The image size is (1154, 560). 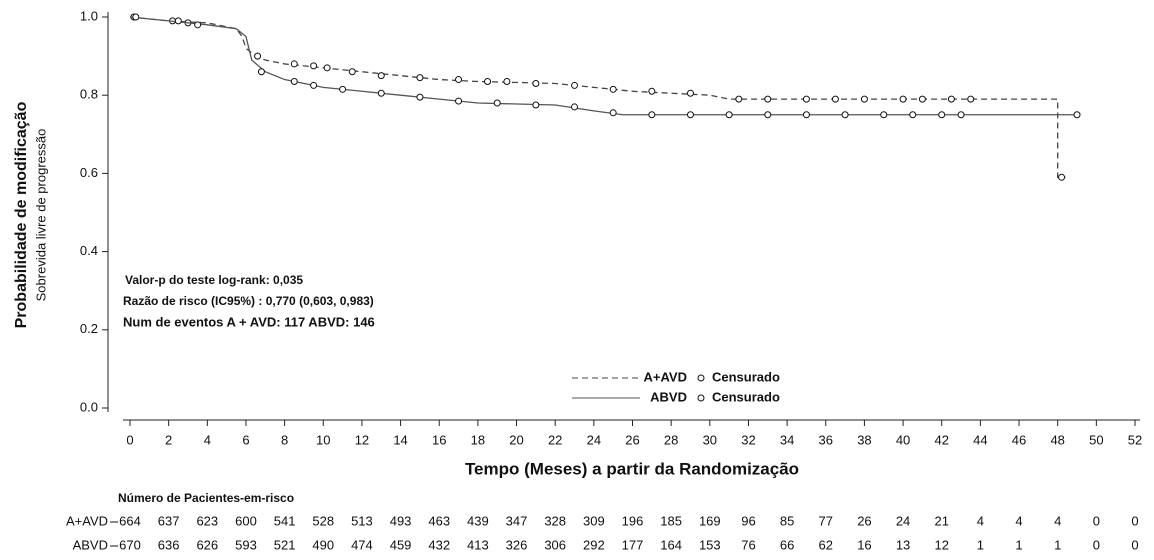 I want to click on x-tick-label: 38, so click(x=864, y=439).